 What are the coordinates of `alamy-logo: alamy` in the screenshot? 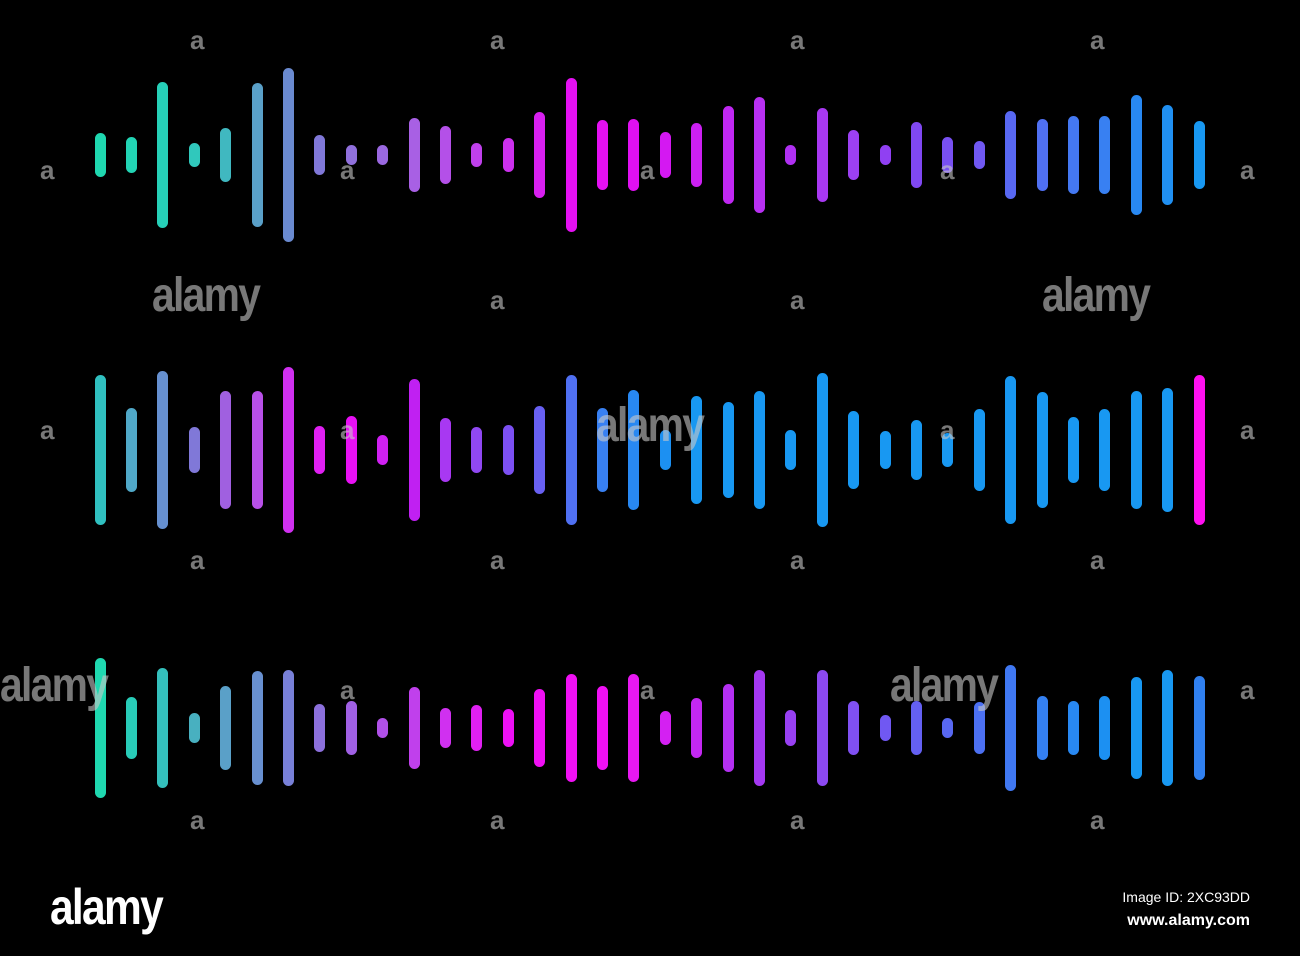 It's located at (107, 907).